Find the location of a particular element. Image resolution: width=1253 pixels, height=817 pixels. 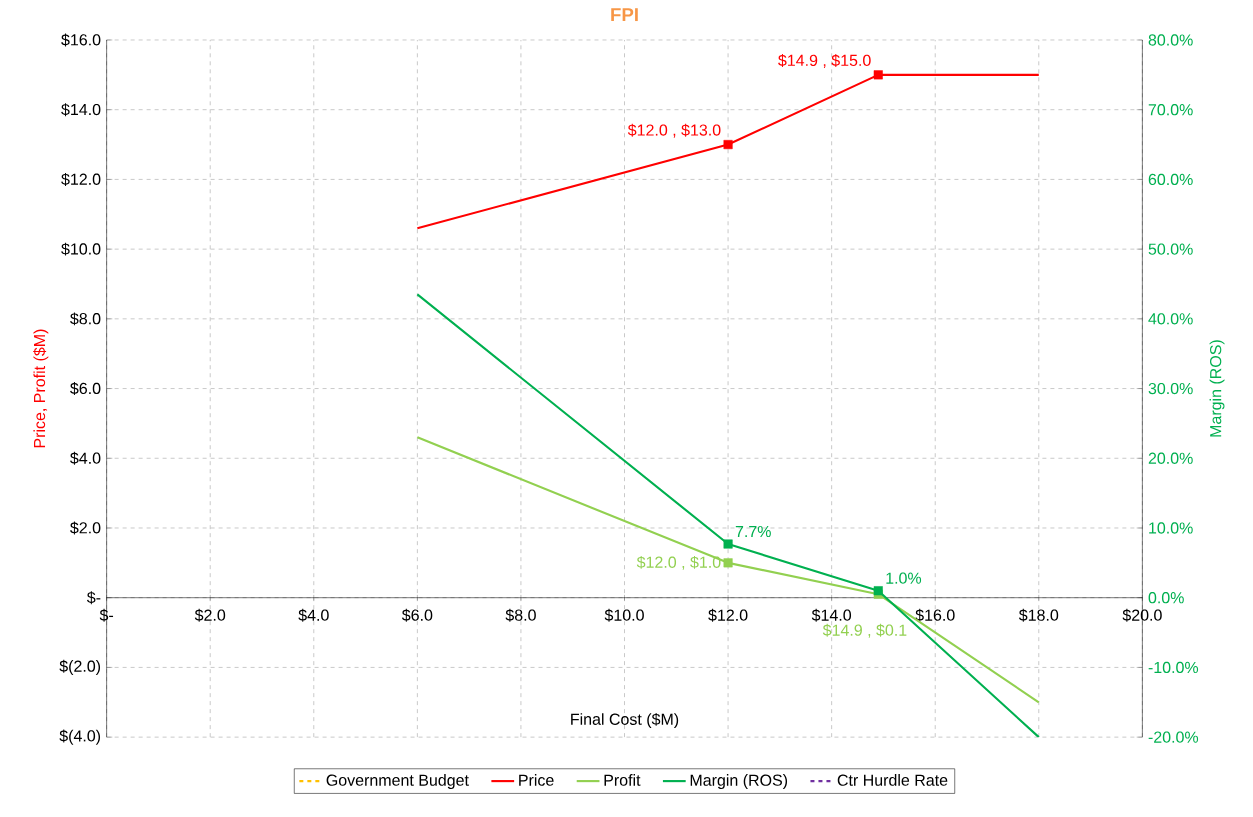

y2-tick-label: 50.0% is located at coordinates (1170, 249).